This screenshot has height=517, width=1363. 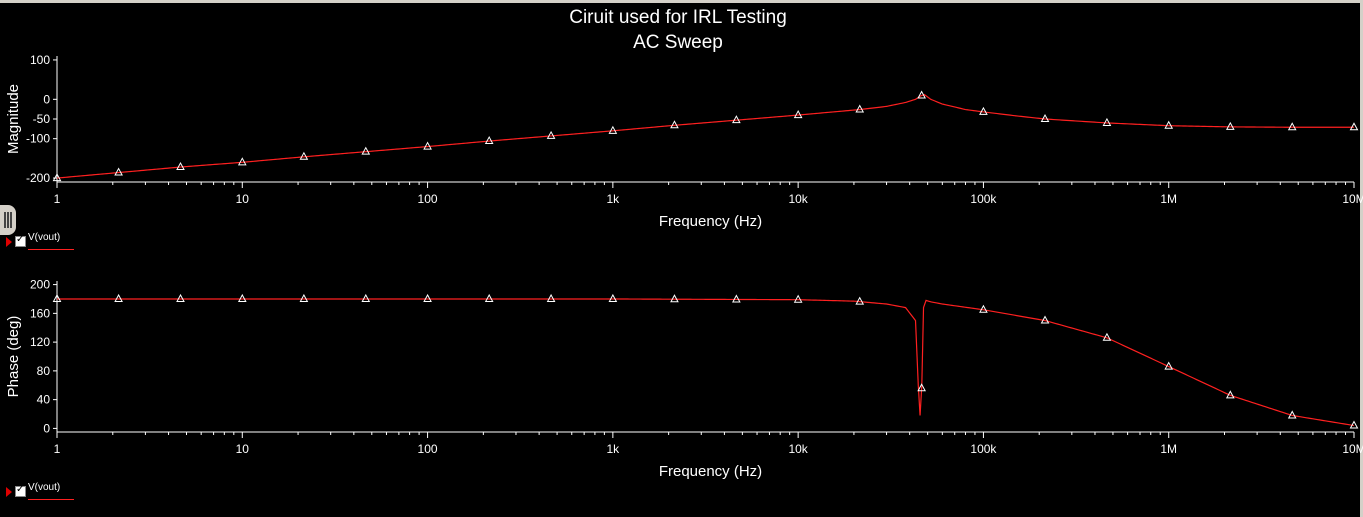 What do you see at coordinates (8, 220) in the screenshot?
I see `splitter-handle` at bounding box center [8, 220].